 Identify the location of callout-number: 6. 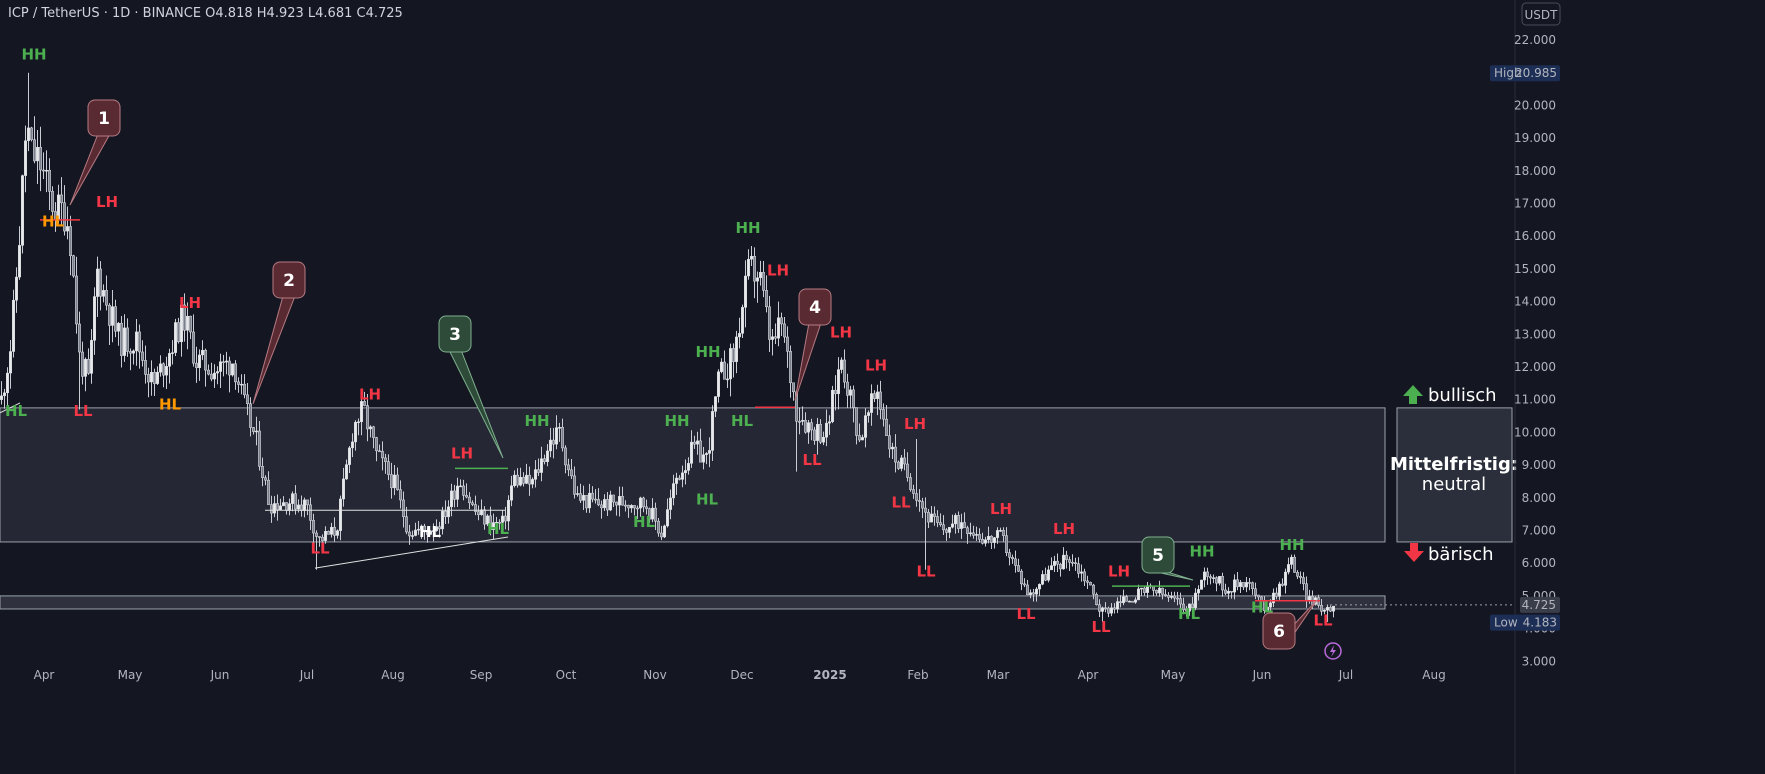
(1279, 632).